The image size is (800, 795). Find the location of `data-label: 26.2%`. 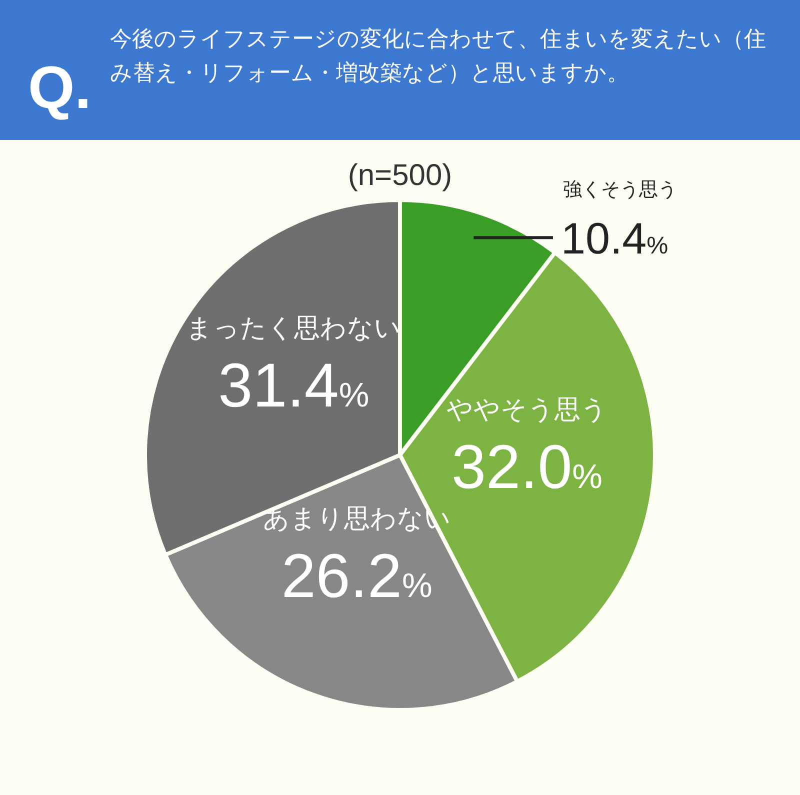

data-label: 26.2% is located at coordinates (356, 576).